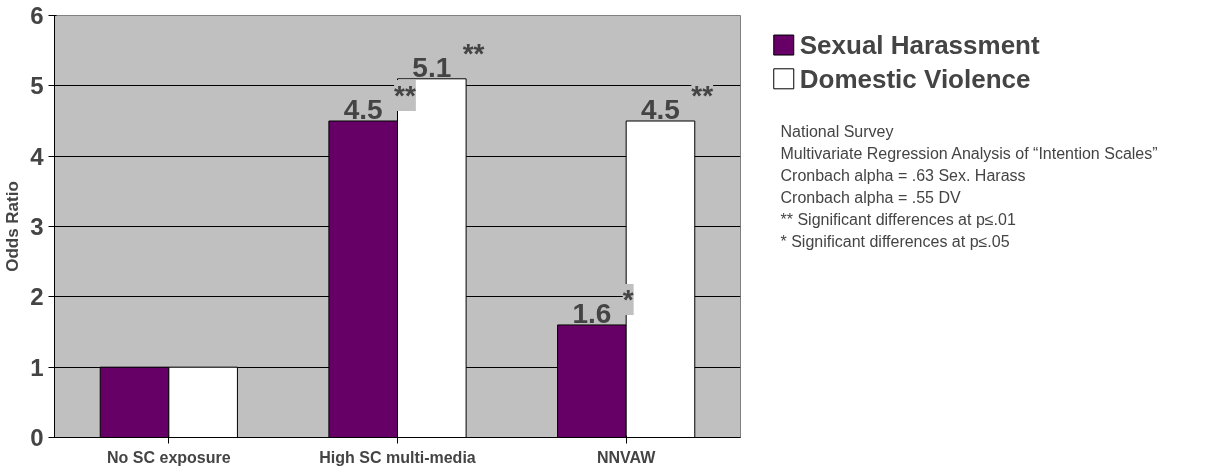 The height and width of the screenshot is (472, 1231). What do you see at coordinates (898, 219) in the screenshot?
I see `text: ** Significant differences at p≤.01` at bounding box center [898, 219].